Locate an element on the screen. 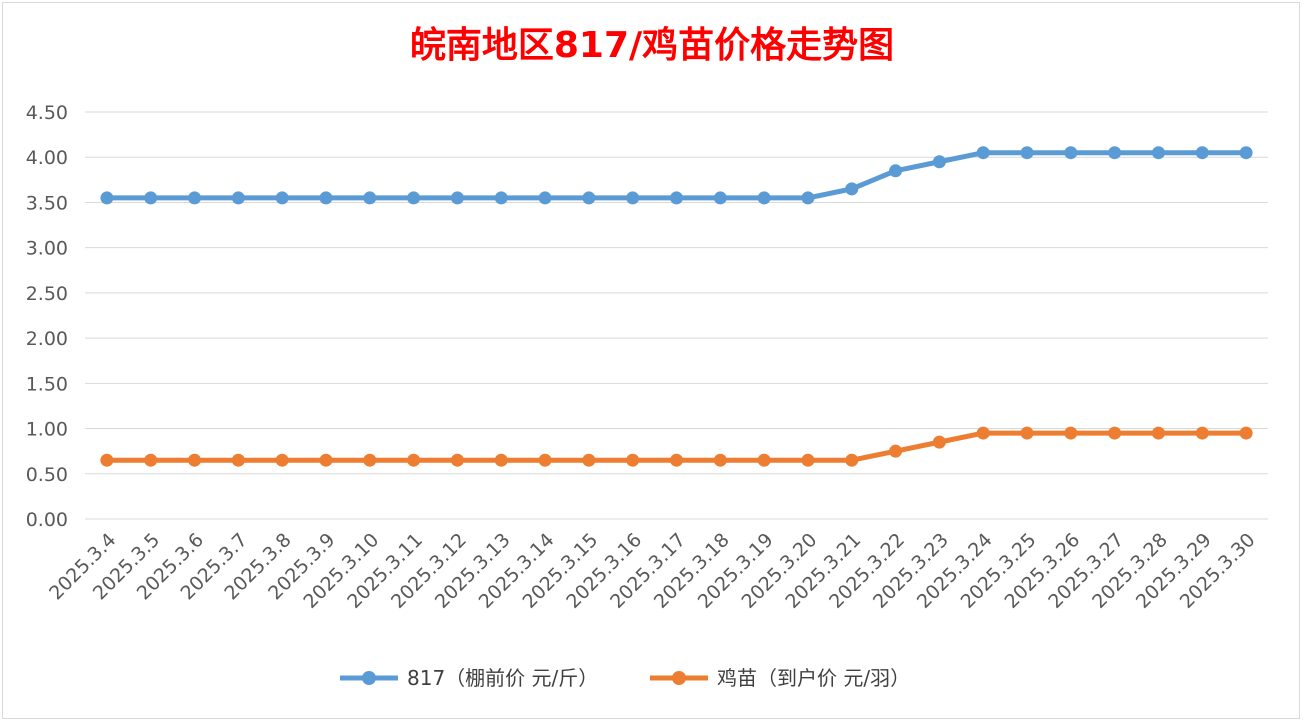  y-tick-label: 1.00 is located at coordinates (47, 430).